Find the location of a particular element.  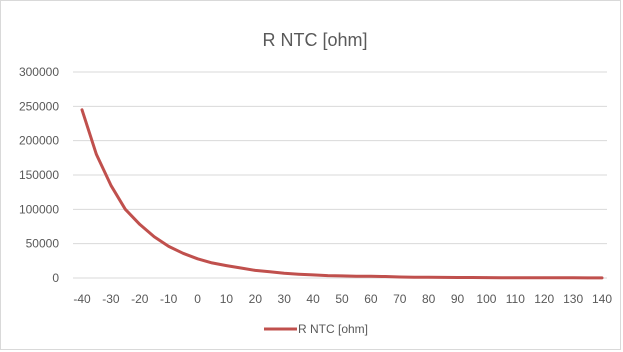

x-tick-label: 100 is located at coordinates (486, 299).